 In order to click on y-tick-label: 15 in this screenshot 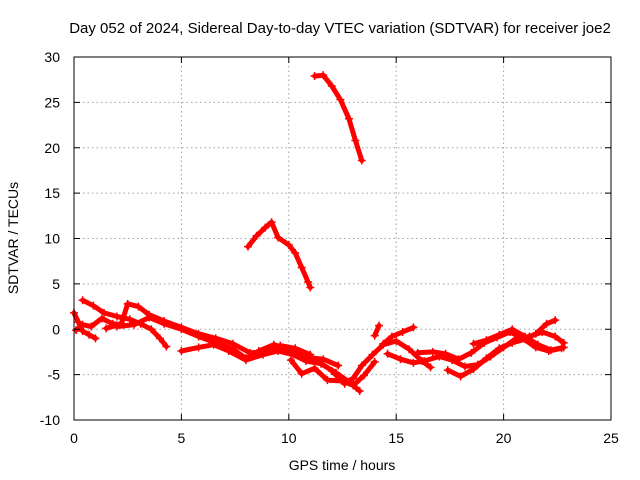, I will do `click(52, 193)`.